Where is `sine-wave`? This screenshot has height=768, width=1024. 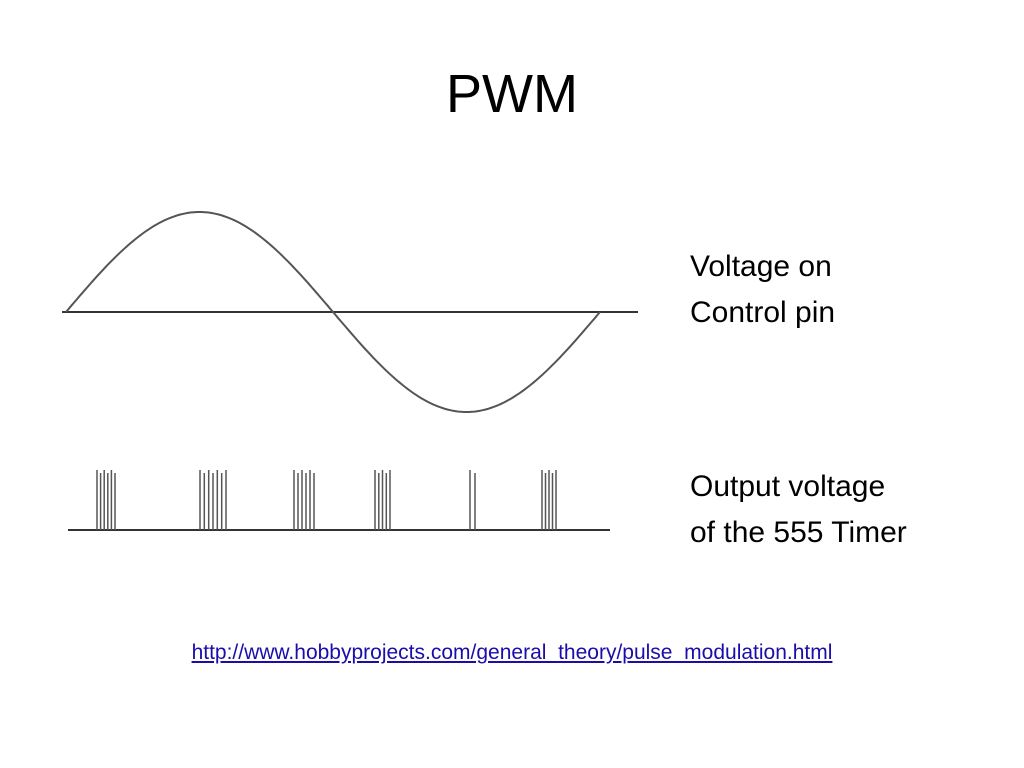 sine-wave is located at coordinates (333, 312).